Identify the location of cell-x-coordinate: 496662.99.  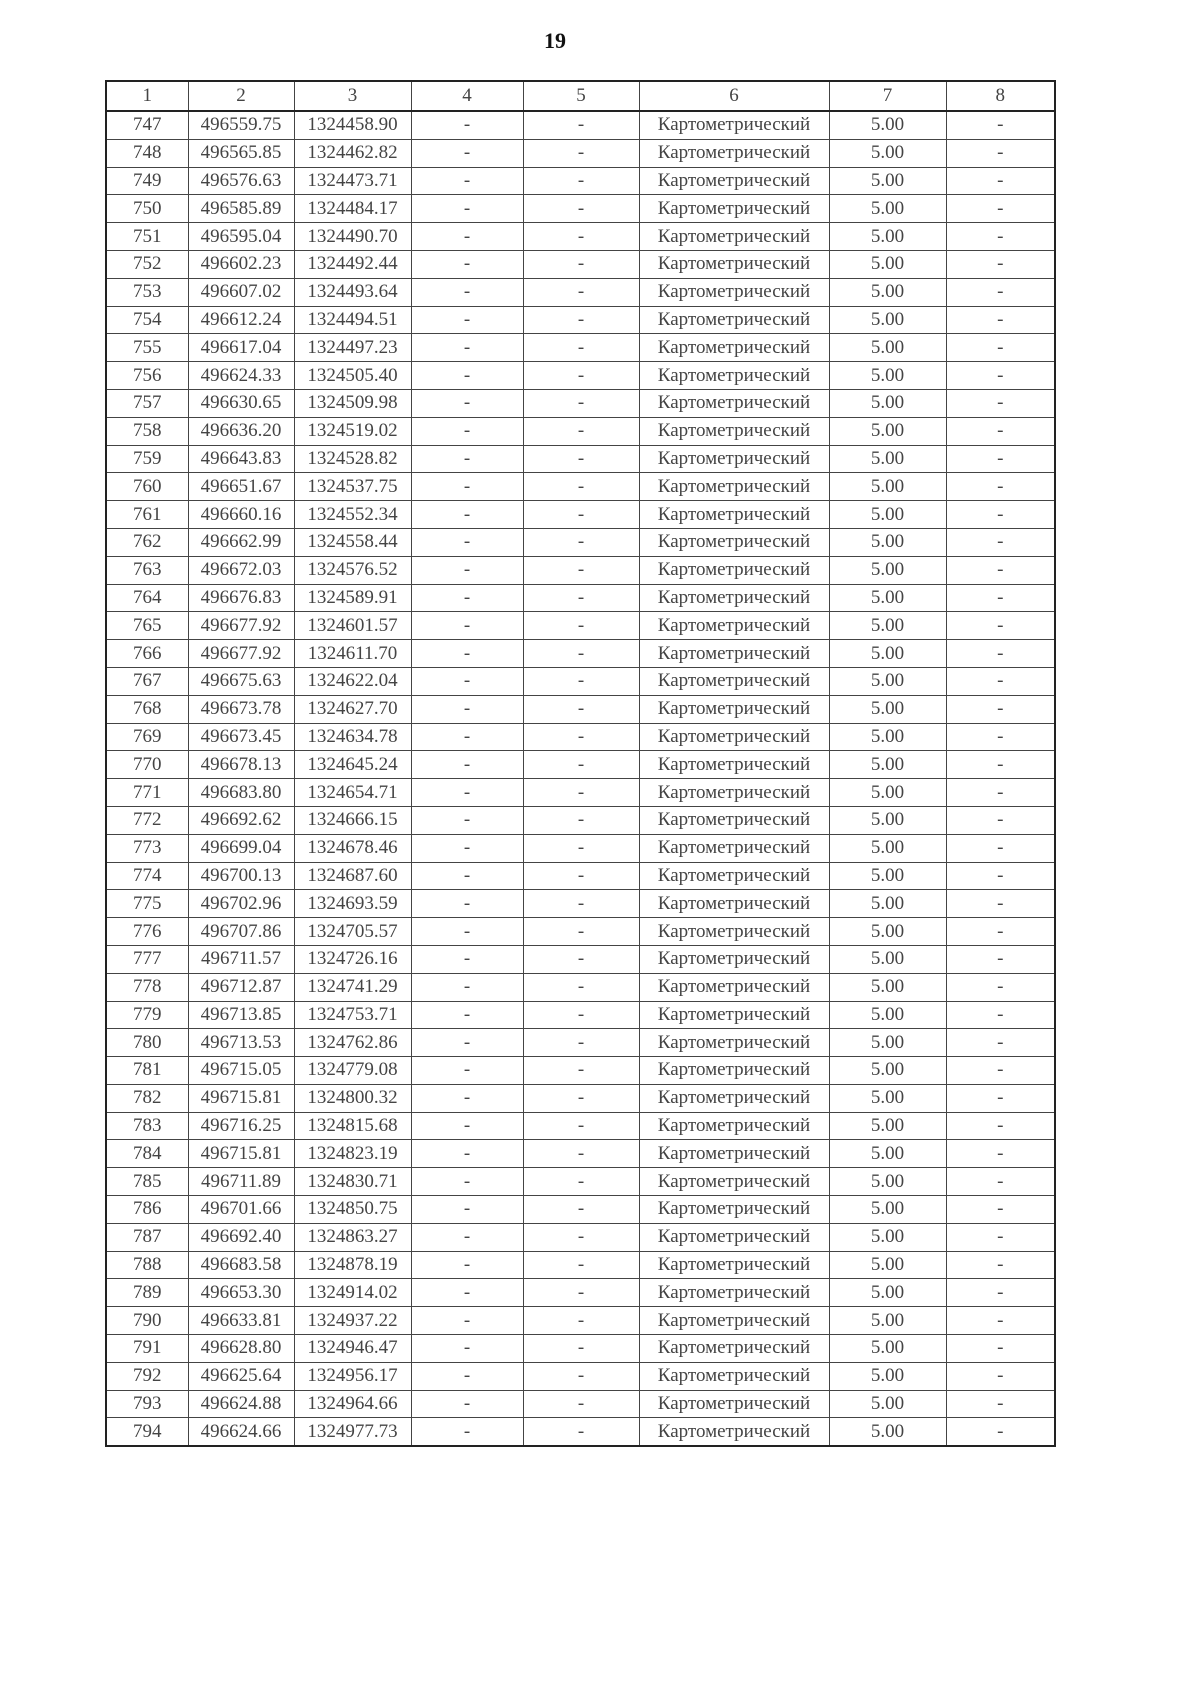
(241, 542).